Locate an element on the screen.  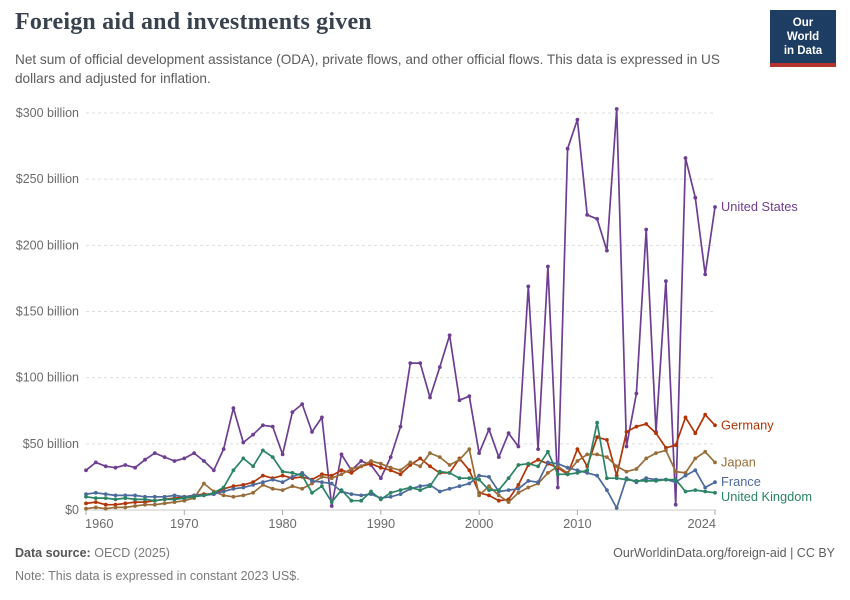
owid-link: OurWorldinData.org/foreign-aid | CC BY is located at coordinates (724, 553).